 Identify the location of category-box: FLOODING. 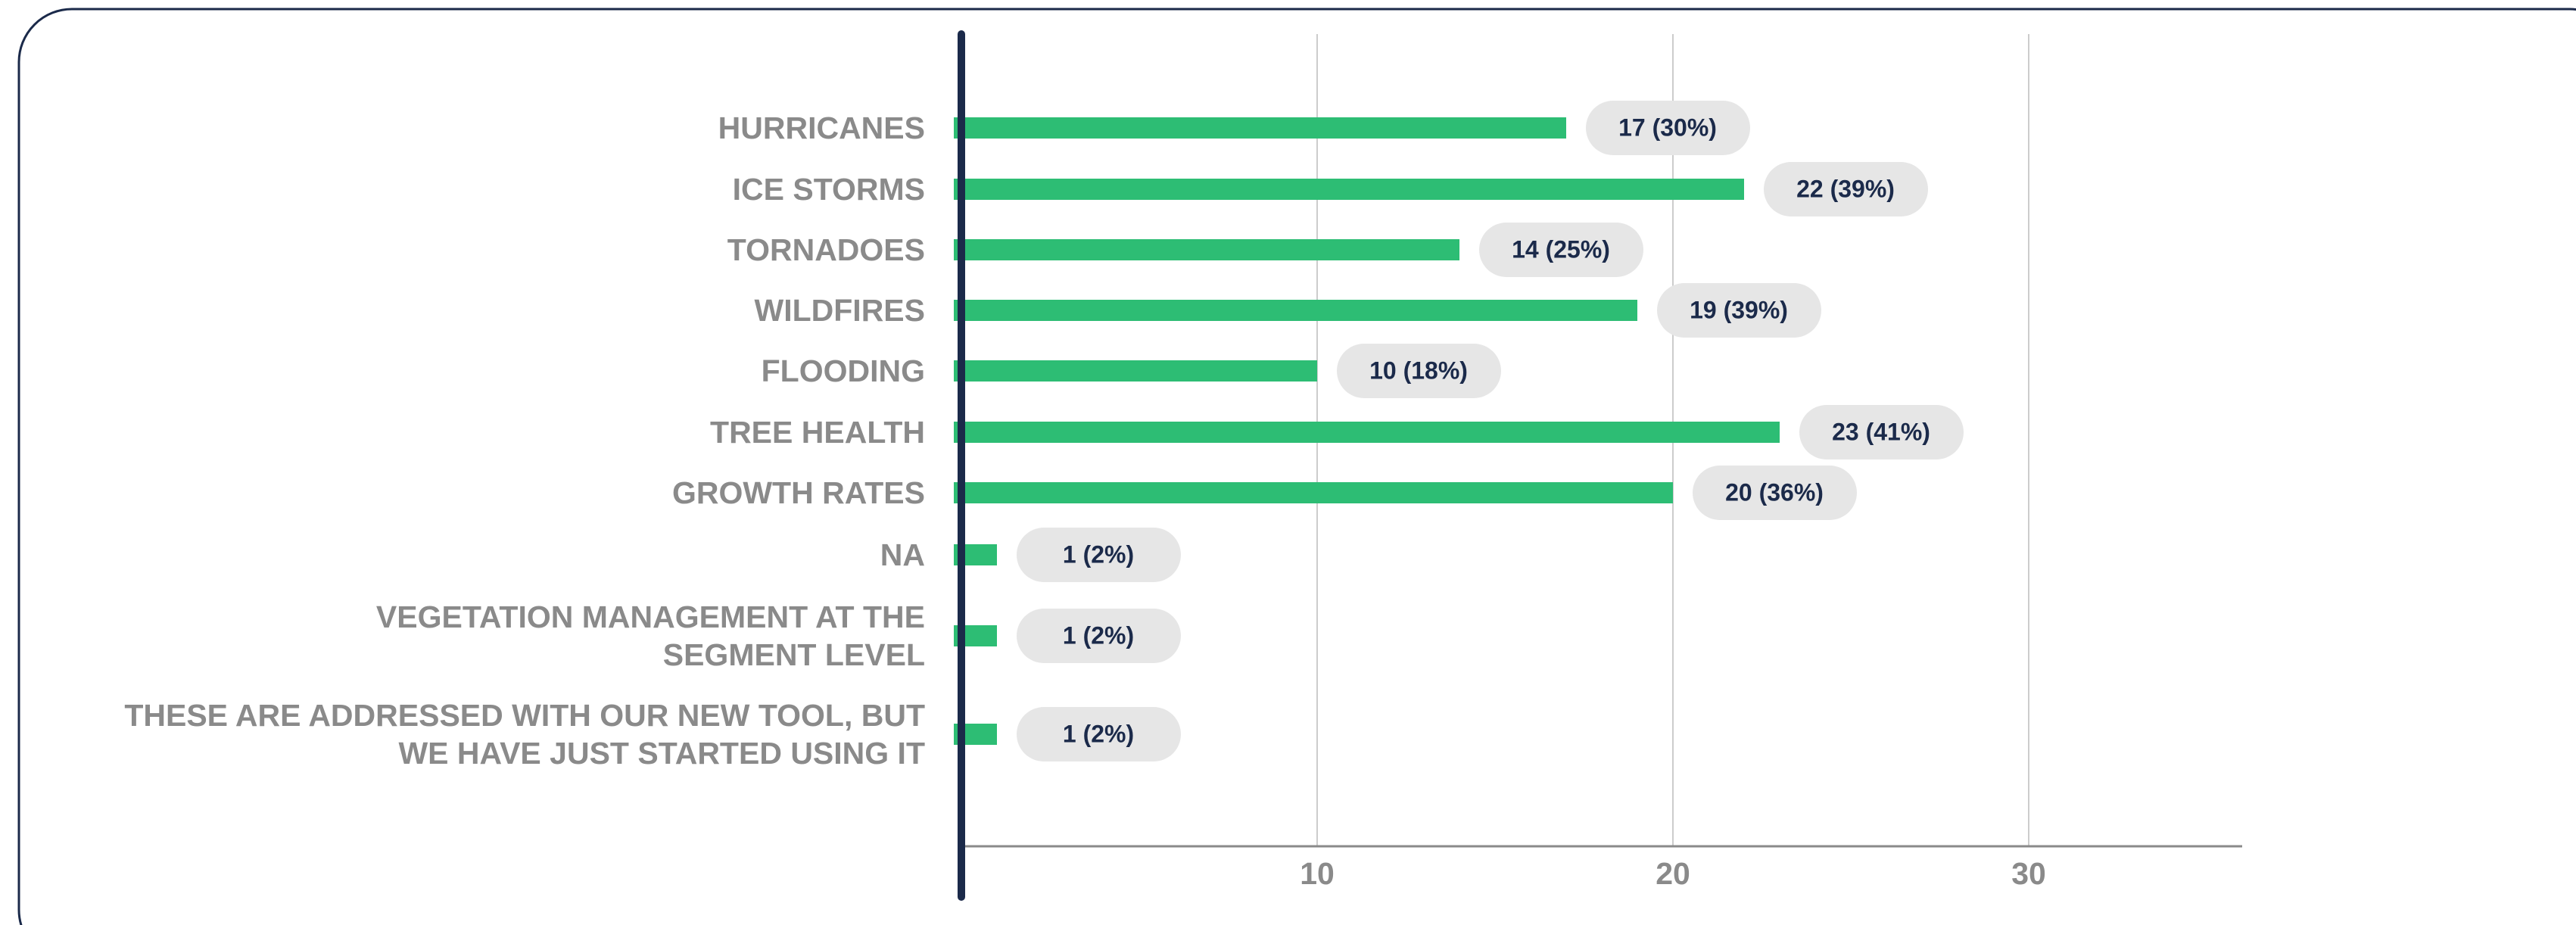
(471, 370).